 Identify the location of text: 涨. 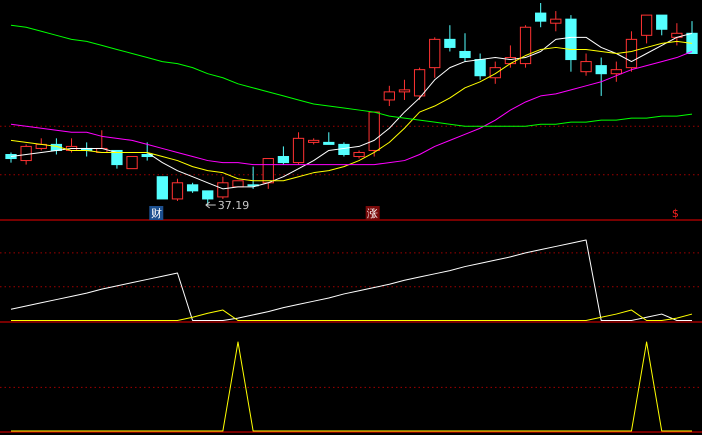
(372, 213).